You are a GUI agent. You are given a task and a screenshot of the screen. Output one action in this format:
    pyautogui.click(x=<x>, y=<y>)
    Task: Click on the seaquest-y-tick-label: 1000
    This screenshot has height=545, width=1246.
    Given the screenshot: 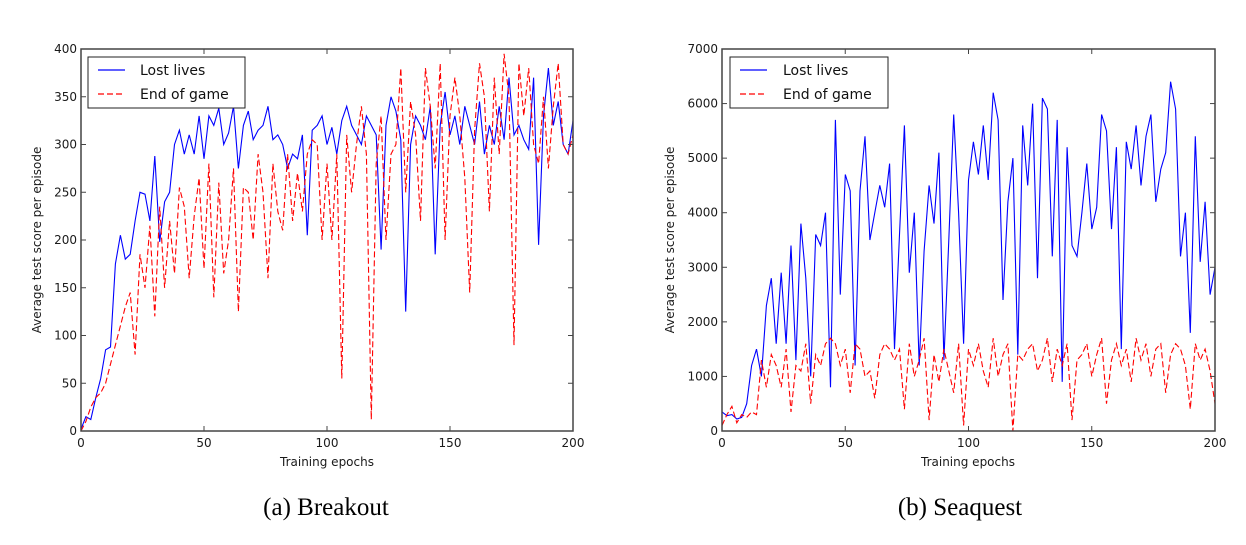 What is the action you would take?
    pyautogui.click(x=702, y=376)
    